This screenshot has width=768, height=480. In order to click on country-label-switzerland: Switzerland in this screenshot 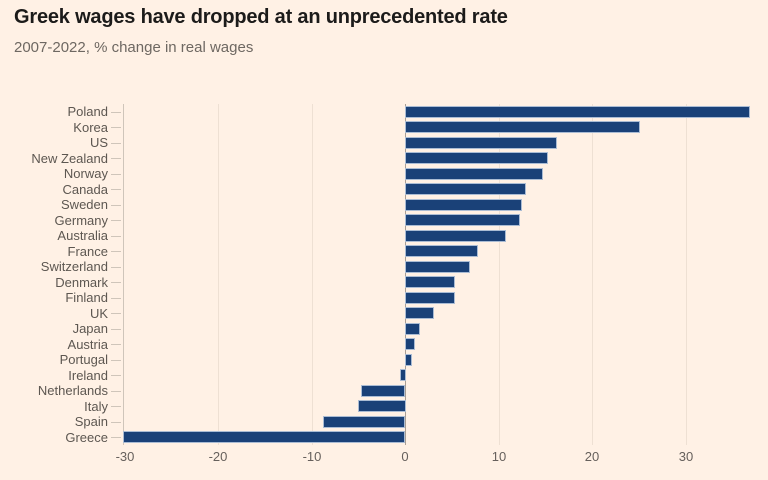, I will do `click(74, 266)`.